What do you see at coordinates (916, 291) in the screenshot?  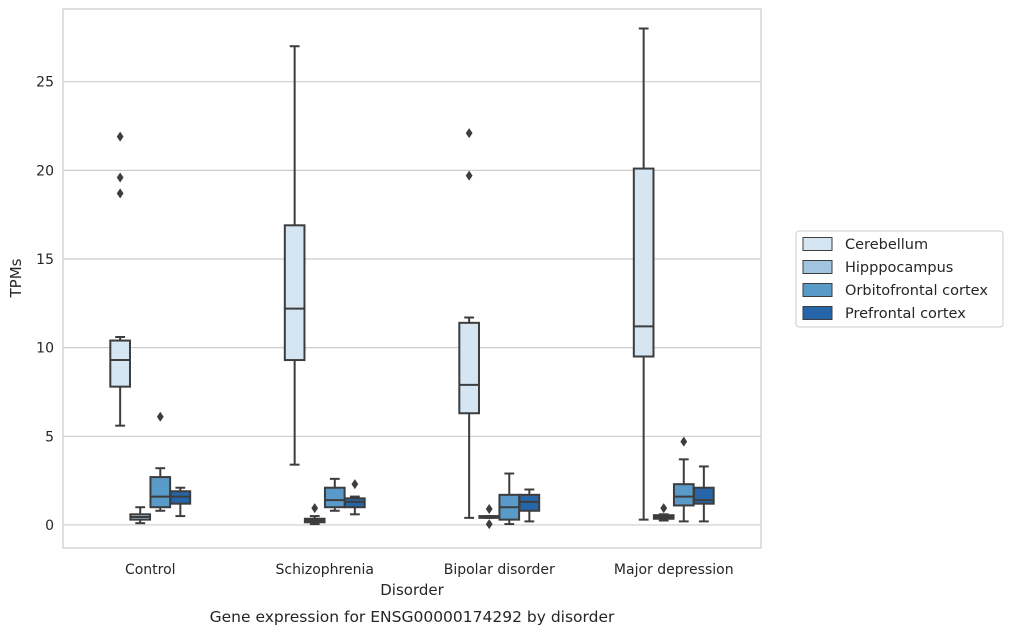 I see `legend-label-2: Orbitofrontal cortex` at bounding box center [916, 291].